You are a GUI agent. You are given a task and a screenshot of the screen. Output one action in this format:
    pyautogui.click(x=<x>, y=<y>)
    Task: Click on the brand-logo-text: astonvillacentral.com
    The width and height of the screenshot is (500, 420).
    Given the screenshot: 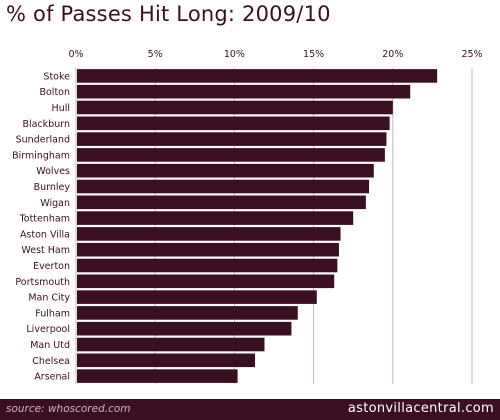 What is the action you would take?
    pyautogui.click(x=420, y=408)
    